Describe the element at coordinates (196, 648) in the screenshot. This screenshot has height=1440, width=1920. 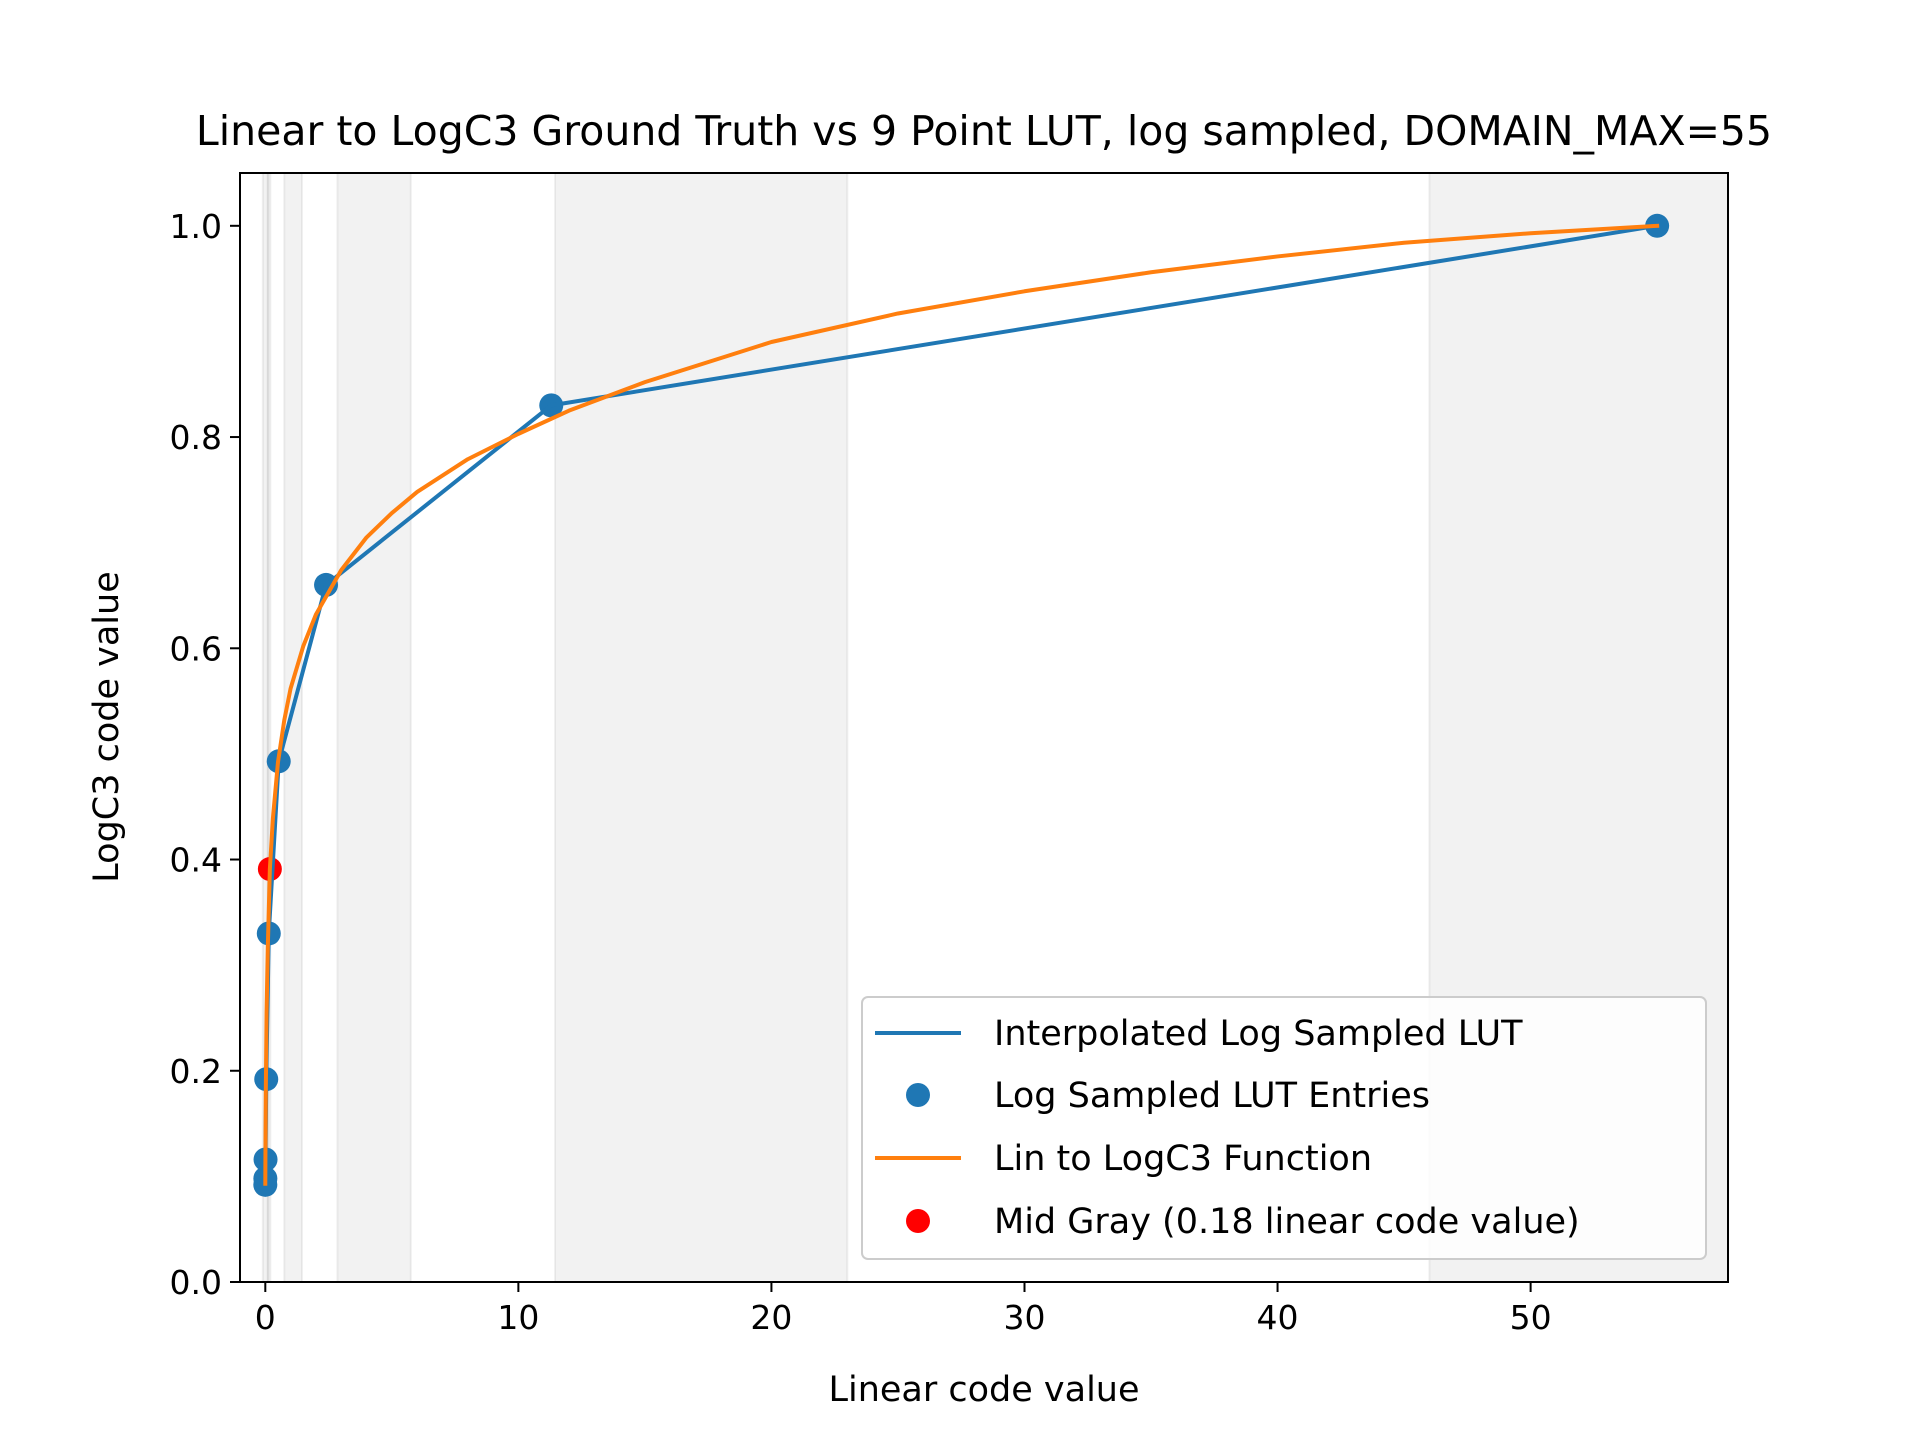
I see `y-tick-label: 0.6` at that location.